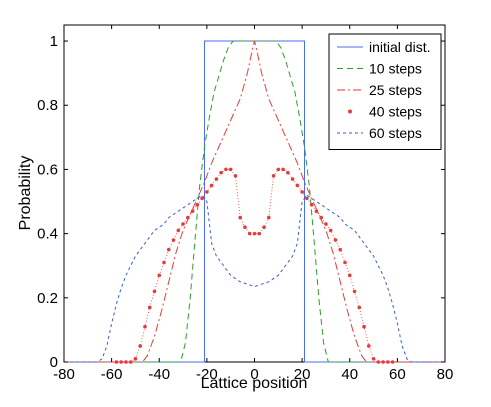 The width and height of the screenshot is (491, 407). What do you see at coordinates (207, 374) in the screenshot?
I see `x-tick-label: -20` at bounding box center [207, 374].